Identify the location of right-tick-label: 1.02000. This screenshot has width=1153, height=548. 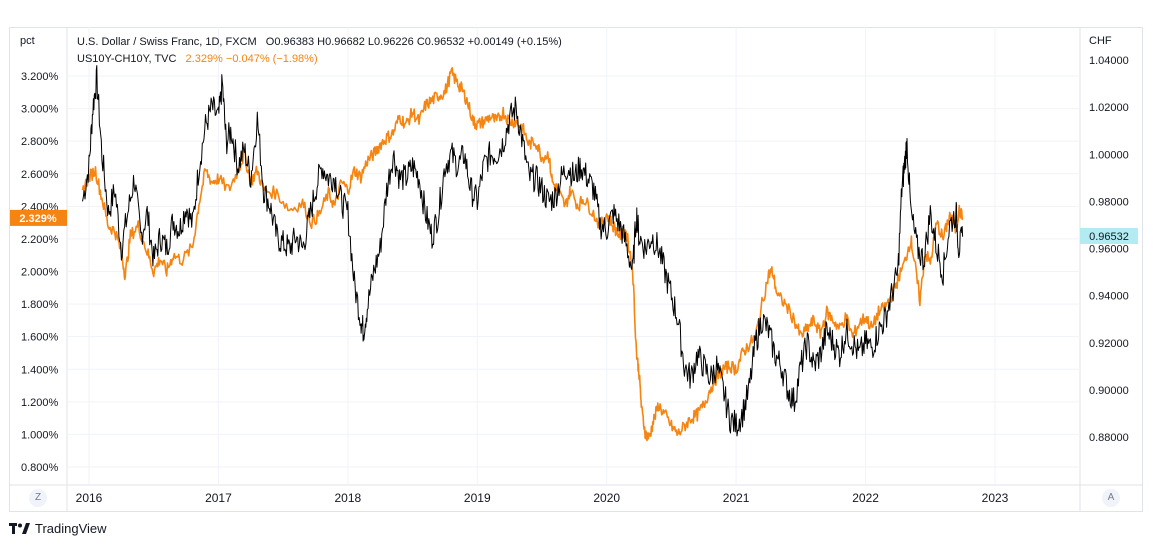
(1109, 108).